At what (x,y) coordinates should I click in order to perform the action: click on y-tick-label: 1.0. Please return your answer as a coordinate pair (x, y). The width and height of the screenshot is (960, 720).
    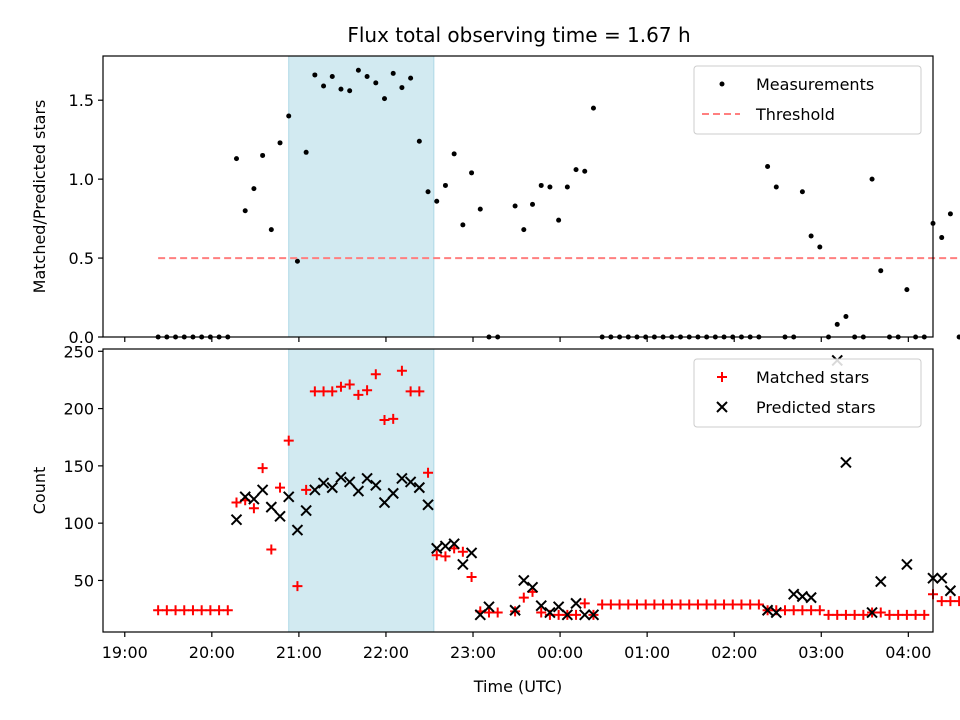
    Looking at the image, I should click on (81, 179).